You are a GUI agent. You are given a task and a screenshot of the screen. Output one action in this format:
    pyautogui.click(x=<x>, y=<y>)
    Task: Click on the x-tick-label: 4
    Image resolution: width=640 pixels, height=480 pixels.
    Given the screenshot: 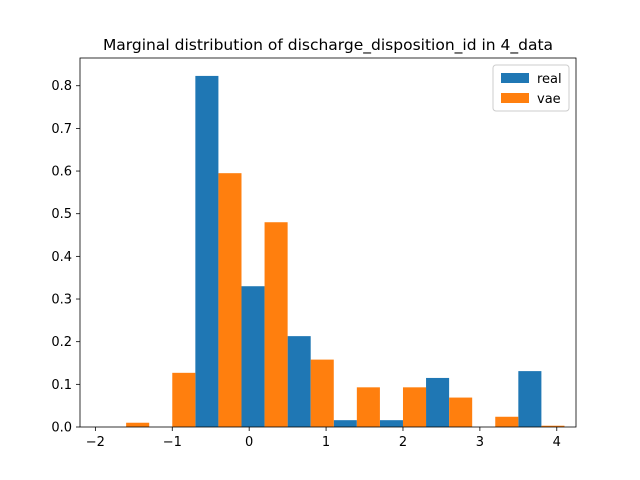 What is the action you would take?
    pyautogui.click(x=557, y=442)
    